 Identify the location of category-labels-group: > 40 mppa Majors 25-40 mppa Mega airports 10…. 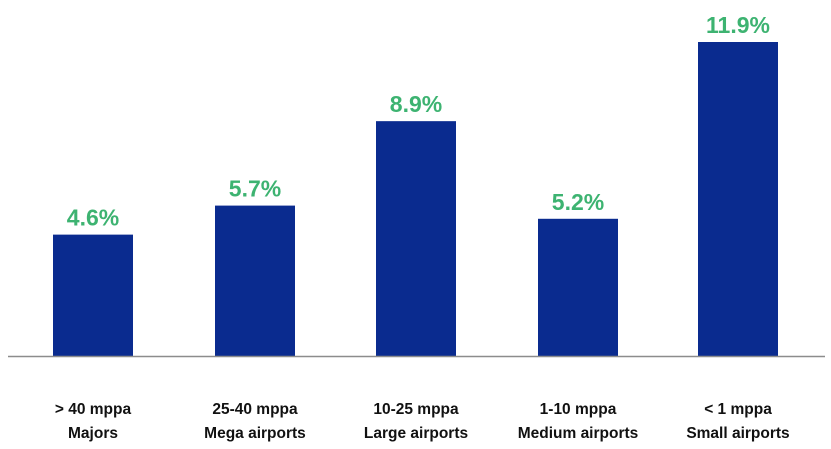
(422, 421).